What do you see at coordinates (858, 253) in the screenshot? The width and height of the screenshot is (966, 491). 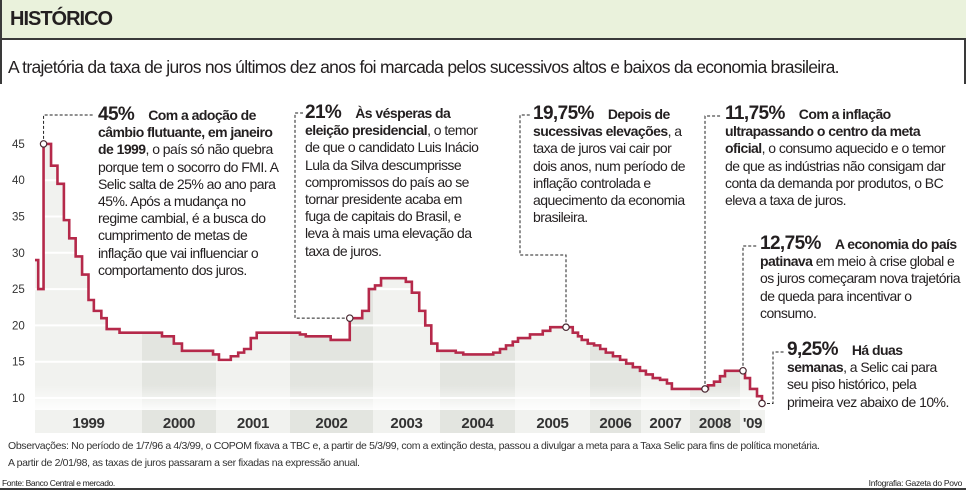 I see `annotation-lead: A economia do país patinava` at bounding box center [858, 253].